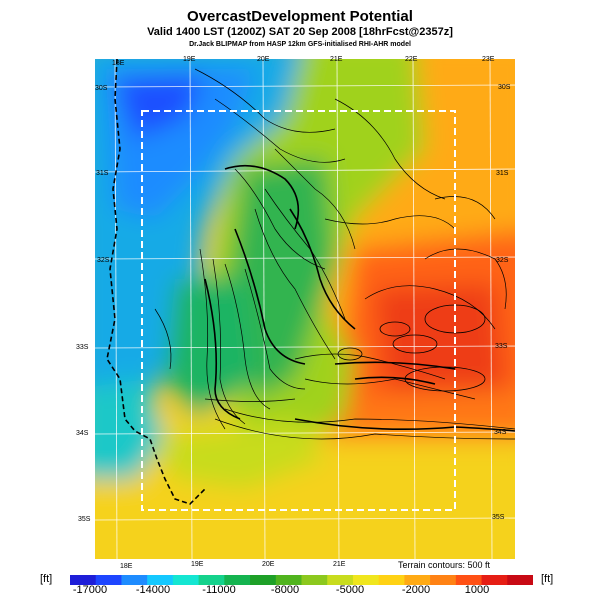  I want to click on lon-label-top: 19E, so click(189, 59).